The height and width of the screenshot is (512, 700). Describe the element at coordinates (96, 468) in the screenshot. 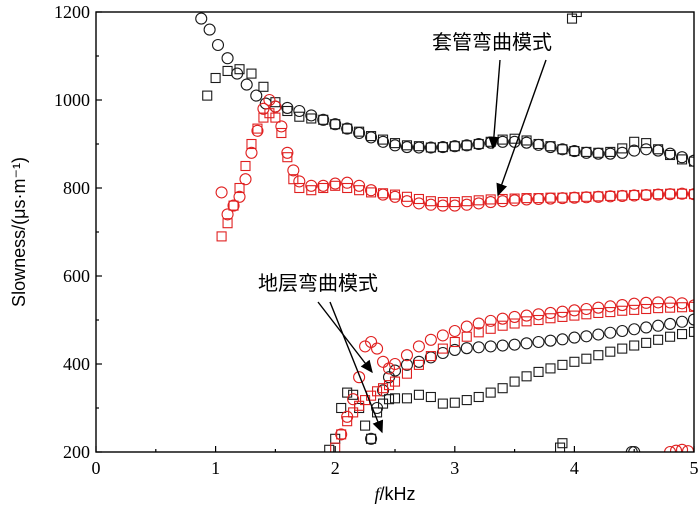

I see `x-tick-label: 0` at that location.